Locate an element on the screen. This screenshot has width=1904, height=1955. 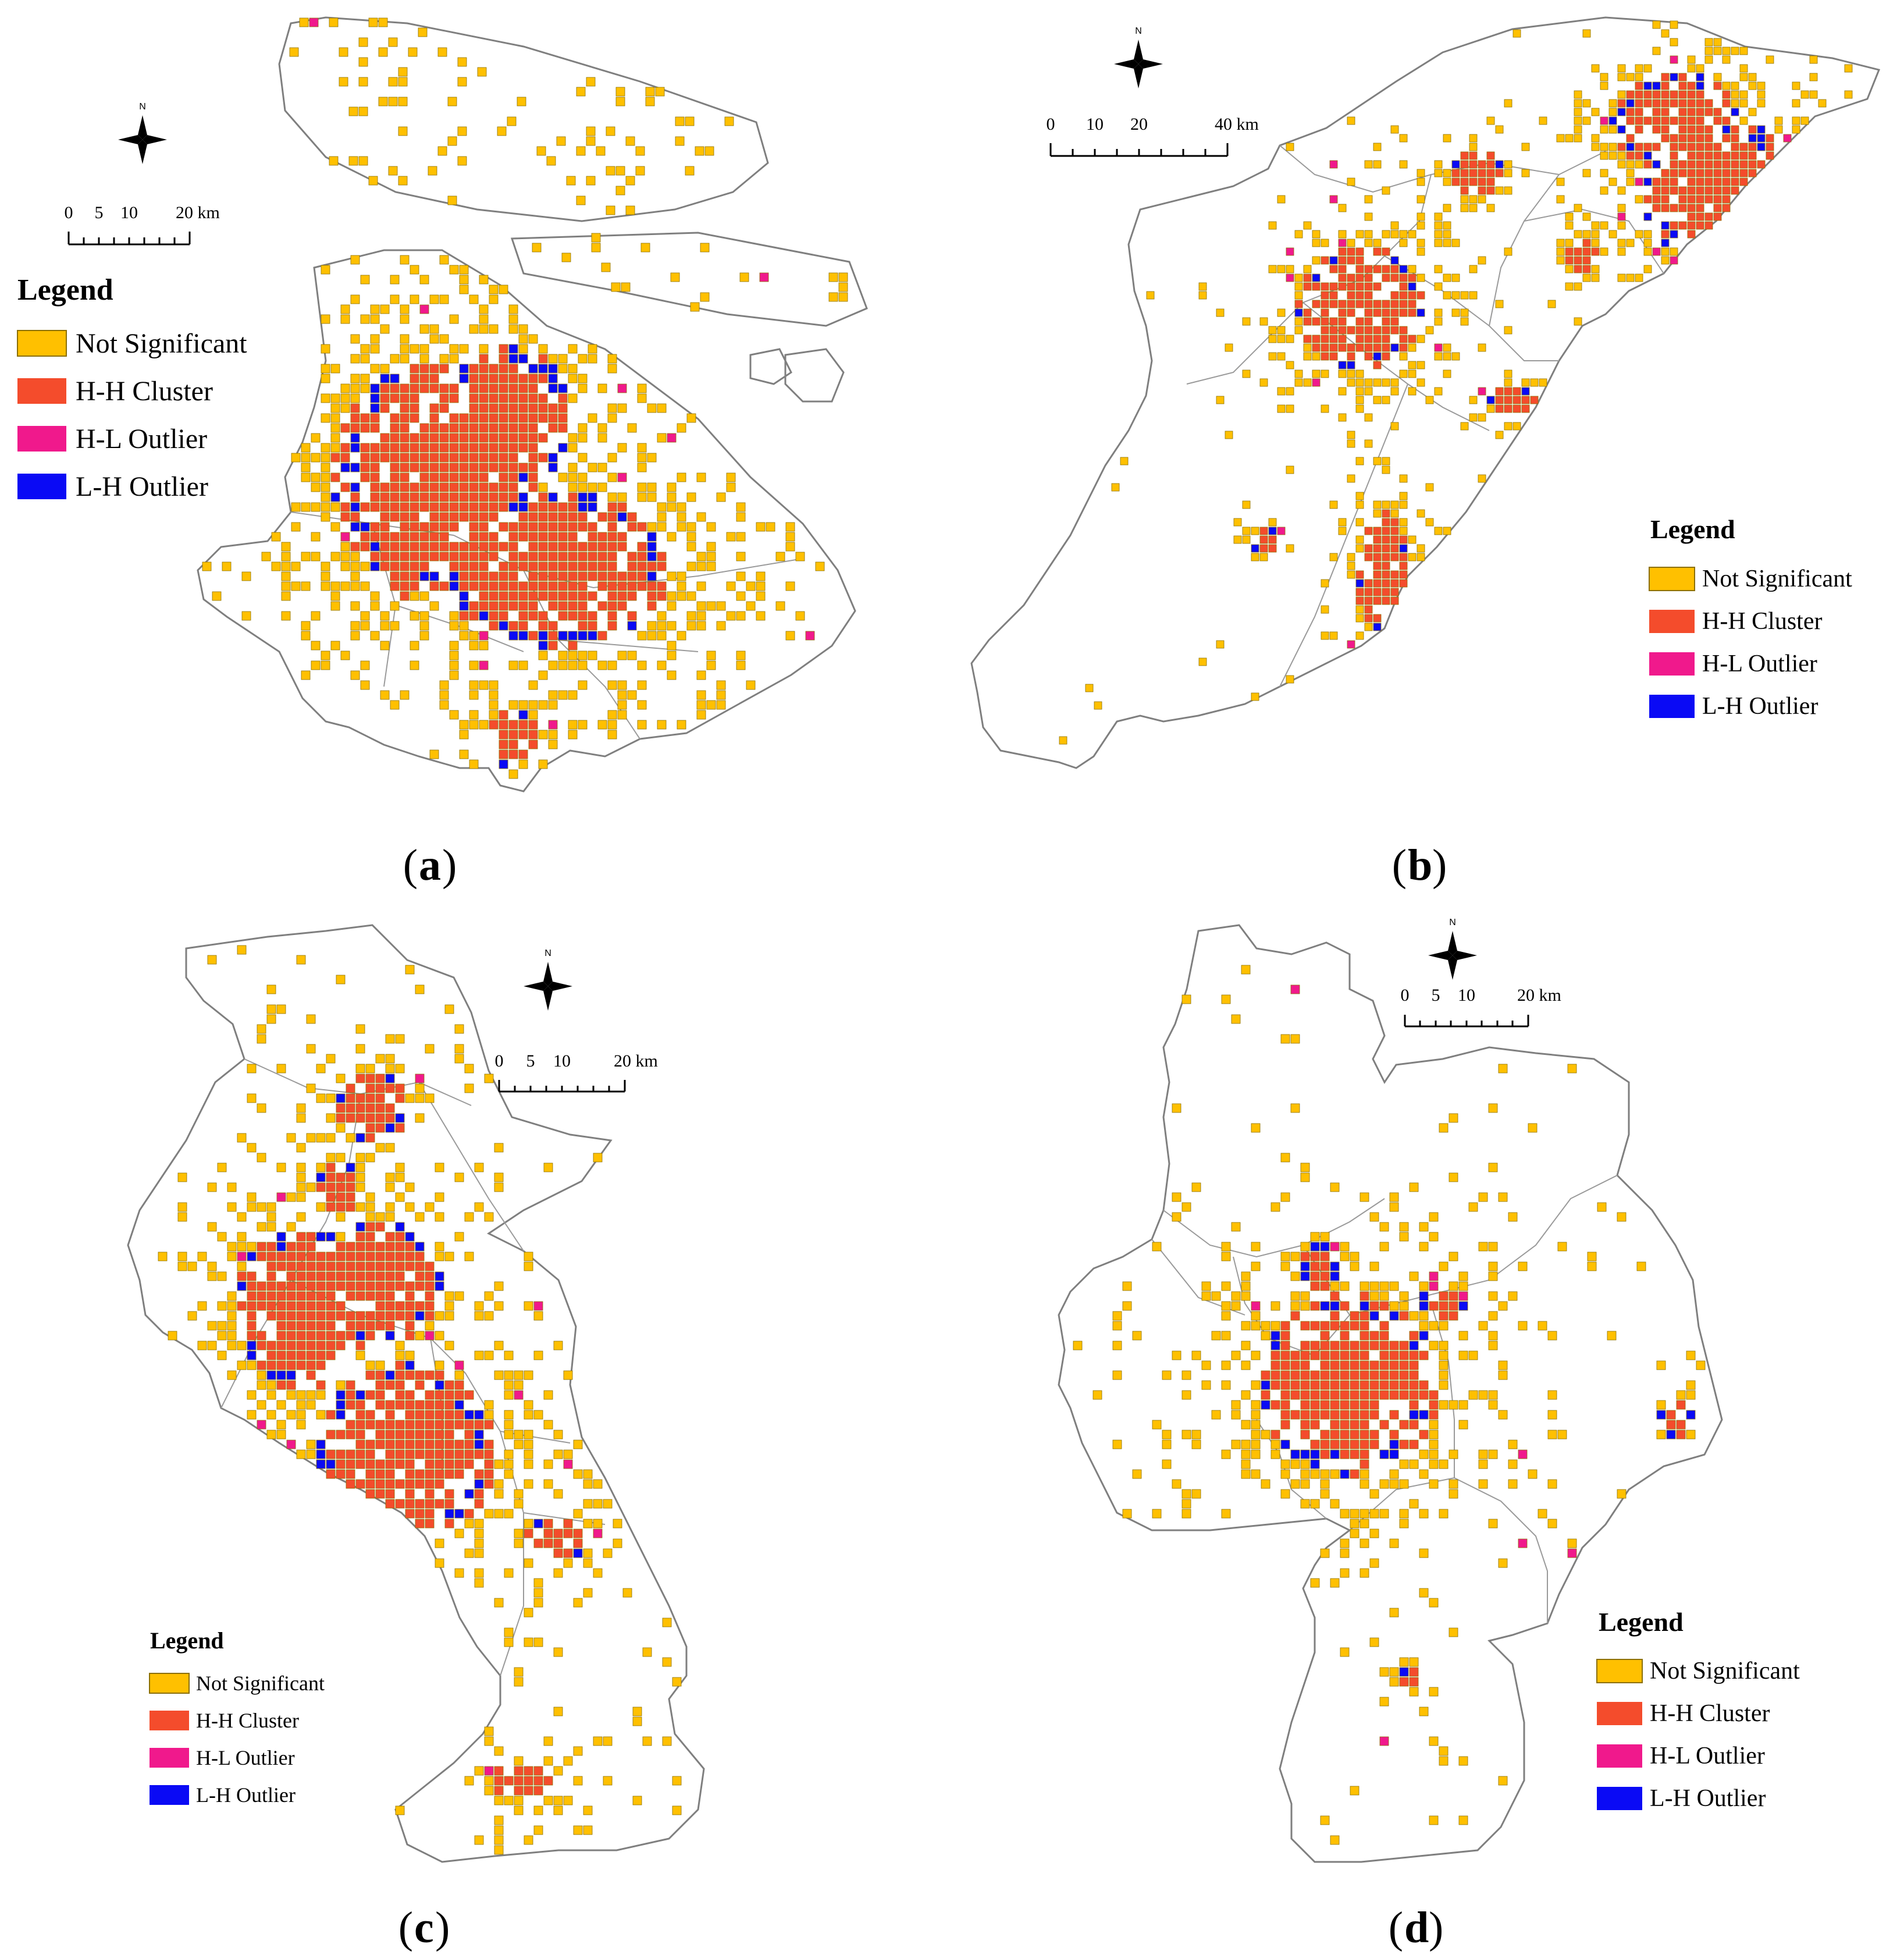
panel-c-legend-swatch-hh-cluster is located at coordinates (169, 1721).